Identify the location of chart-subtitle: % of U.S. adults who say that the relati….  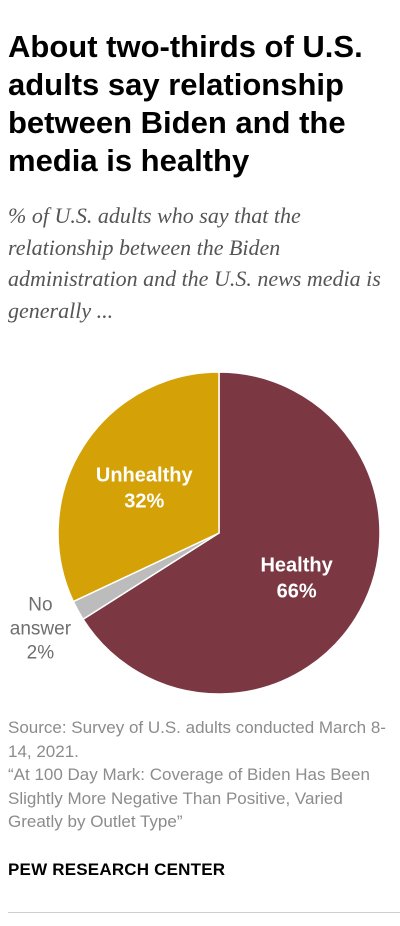
(194, 263).